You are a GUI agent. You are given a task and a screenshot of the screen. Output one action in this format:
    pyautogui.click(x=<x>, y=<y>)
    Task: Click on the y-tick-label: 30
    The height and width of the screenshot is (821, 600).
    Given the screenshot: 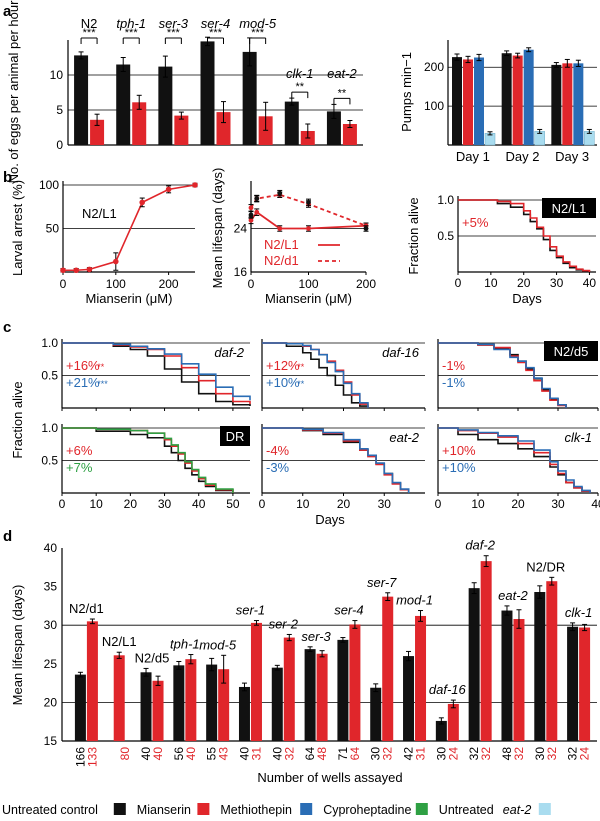 What is the action you would take?
    pyautogui.click(x=51, y=625)
    